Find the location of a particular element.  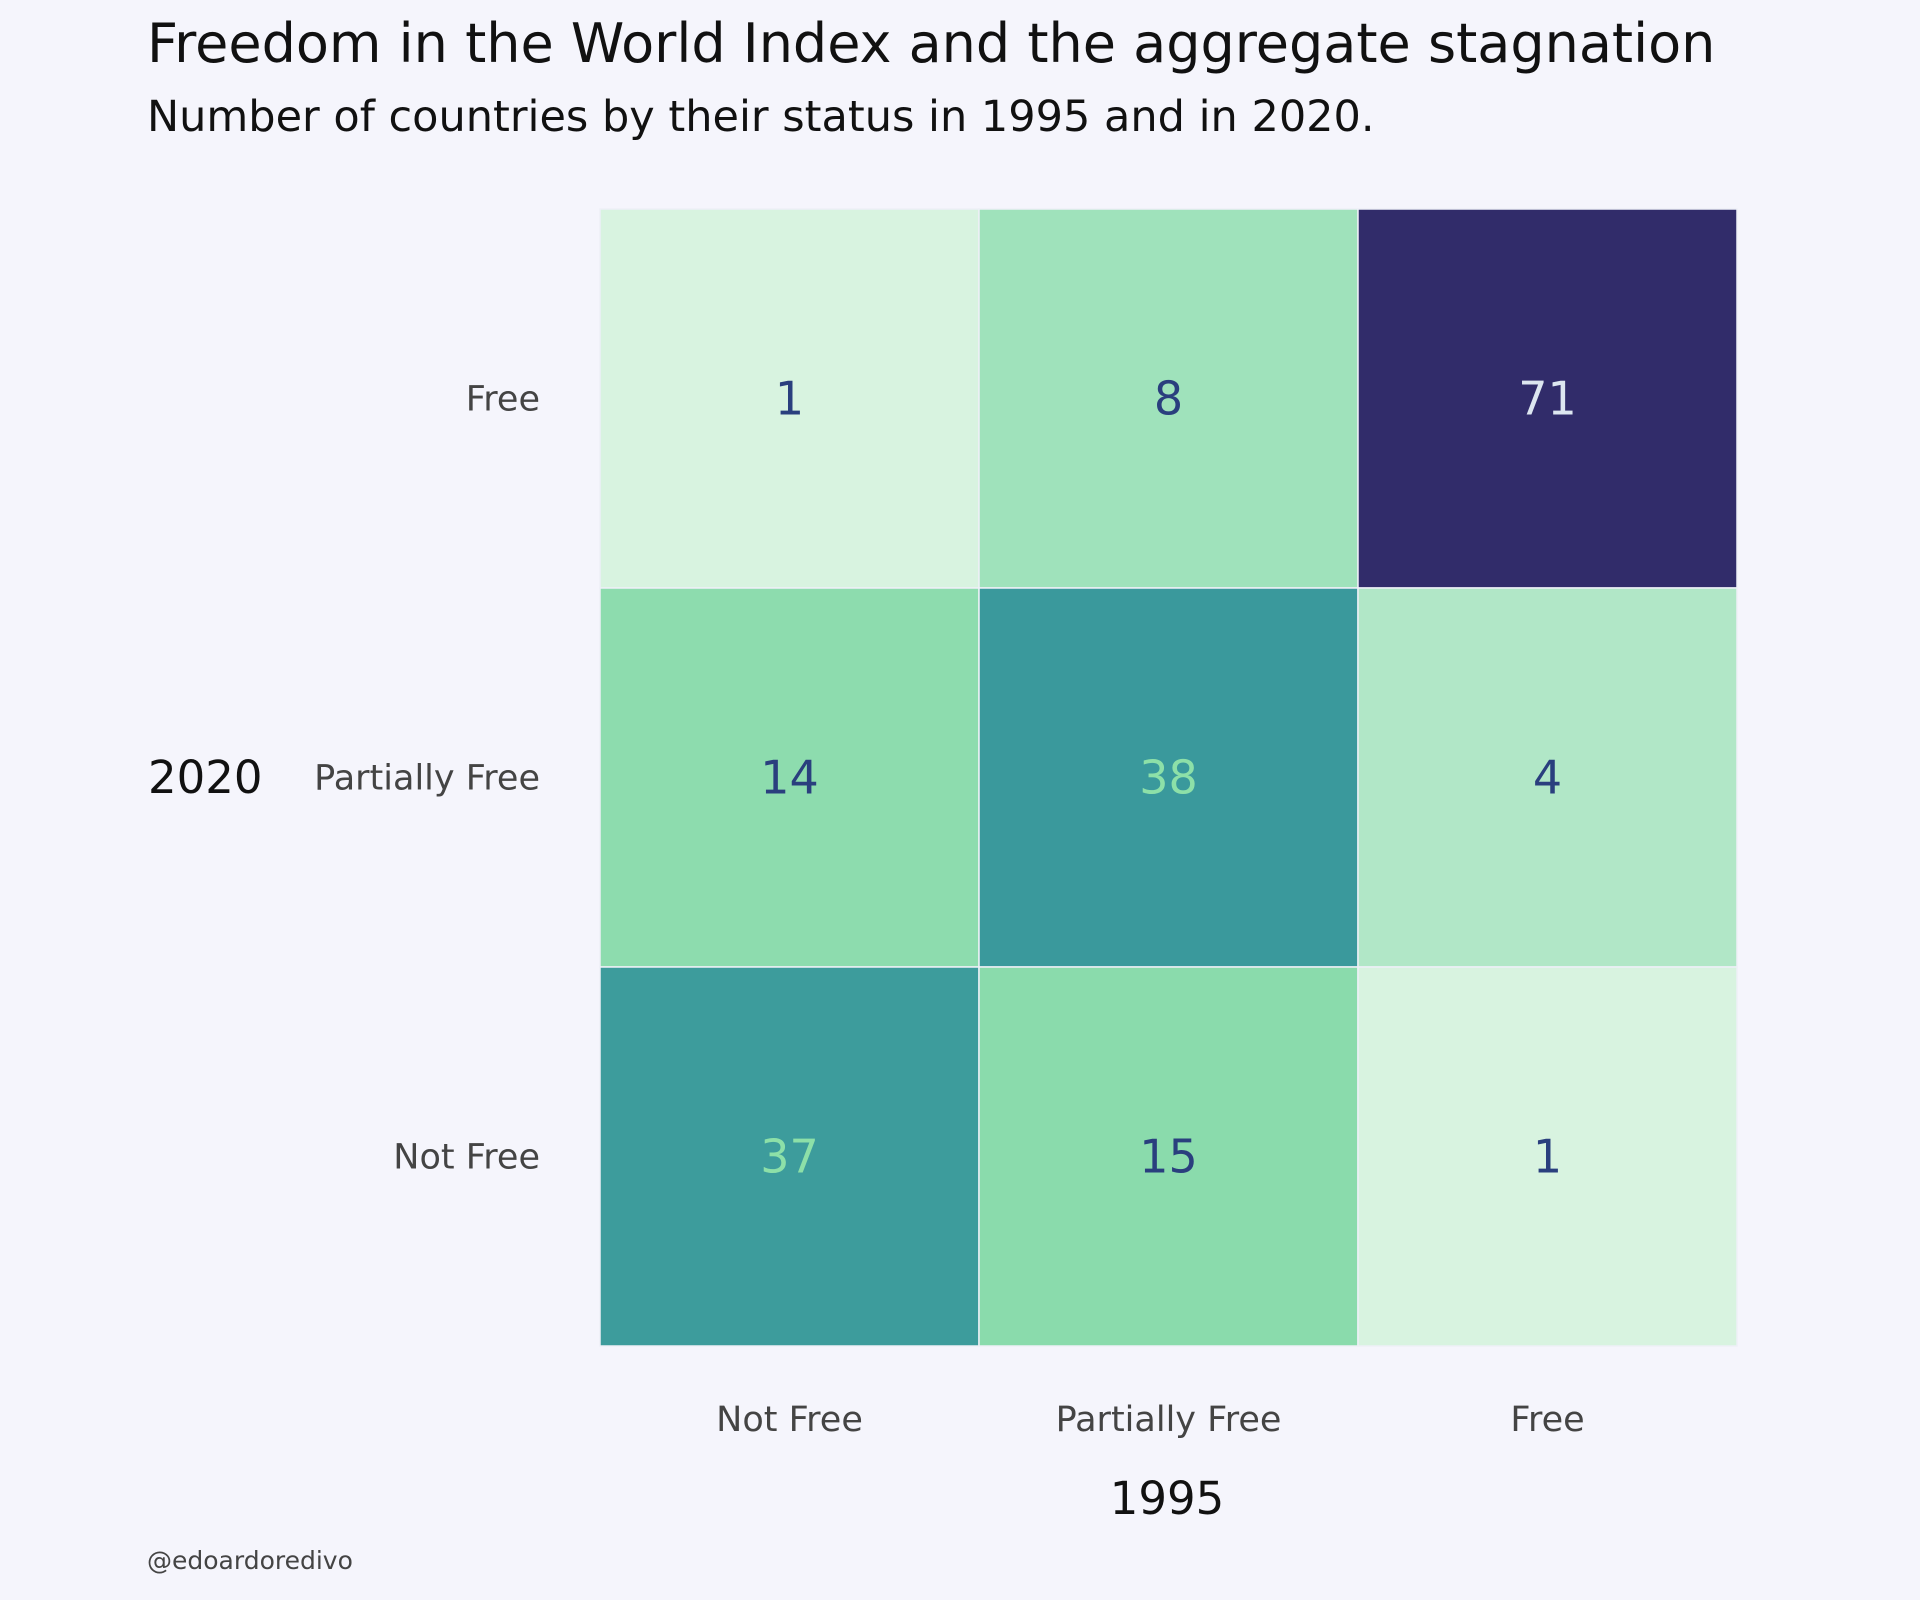

heatmap-cell-partially-free-free is located at coordinates (1547, 777).